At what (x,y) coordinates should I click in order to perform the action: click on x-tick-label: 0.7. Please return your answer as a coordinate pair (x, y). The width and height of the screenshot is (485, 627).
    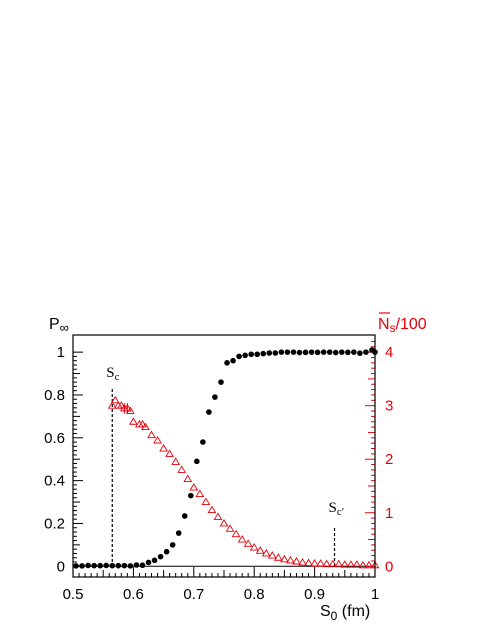
    Looking at the image, I should click on (193, 594).